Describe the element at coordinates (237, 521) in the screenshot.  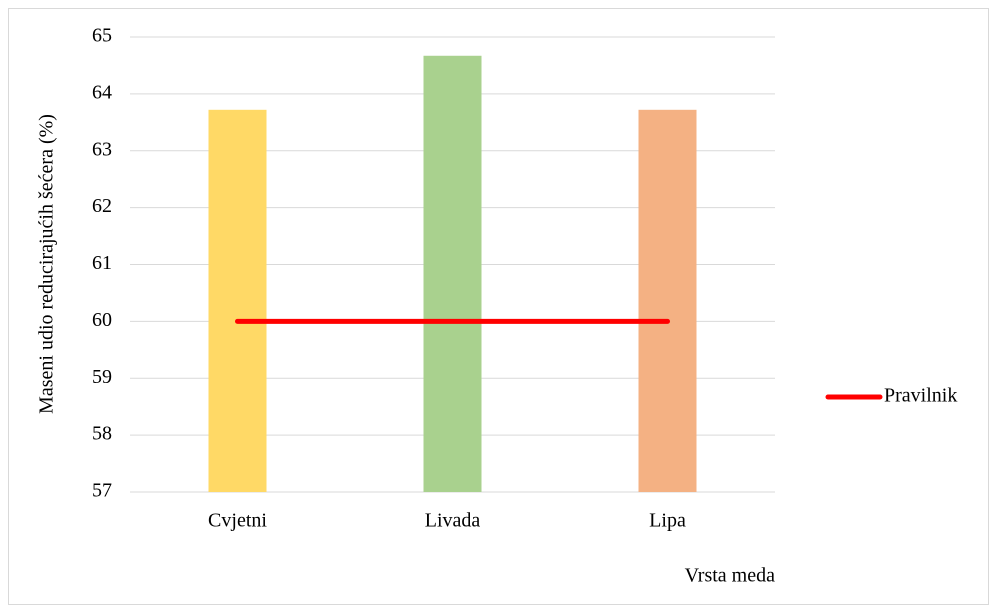
I see `x-tick-label: Cvjetni` at that location.